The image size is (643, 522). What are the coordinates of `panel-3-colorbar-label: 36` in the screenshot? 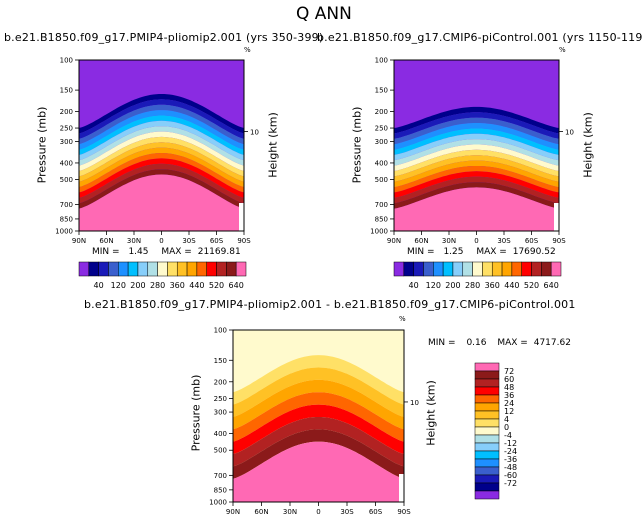 It's located at (509, 395).